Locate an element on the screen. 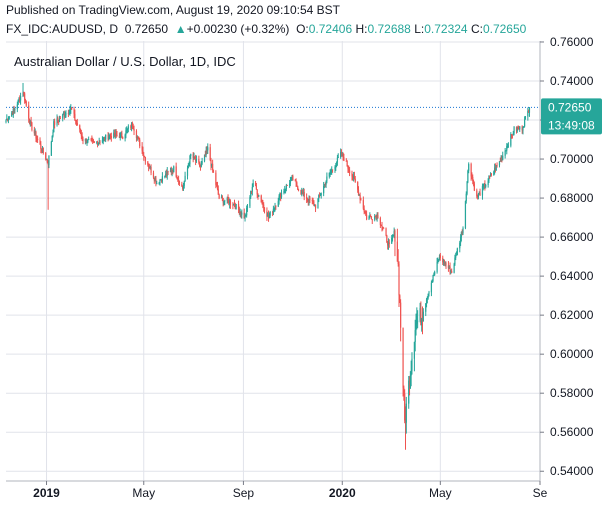 The image size is (615, 513). time-tick-label: May is located at coordinates (440, 493).